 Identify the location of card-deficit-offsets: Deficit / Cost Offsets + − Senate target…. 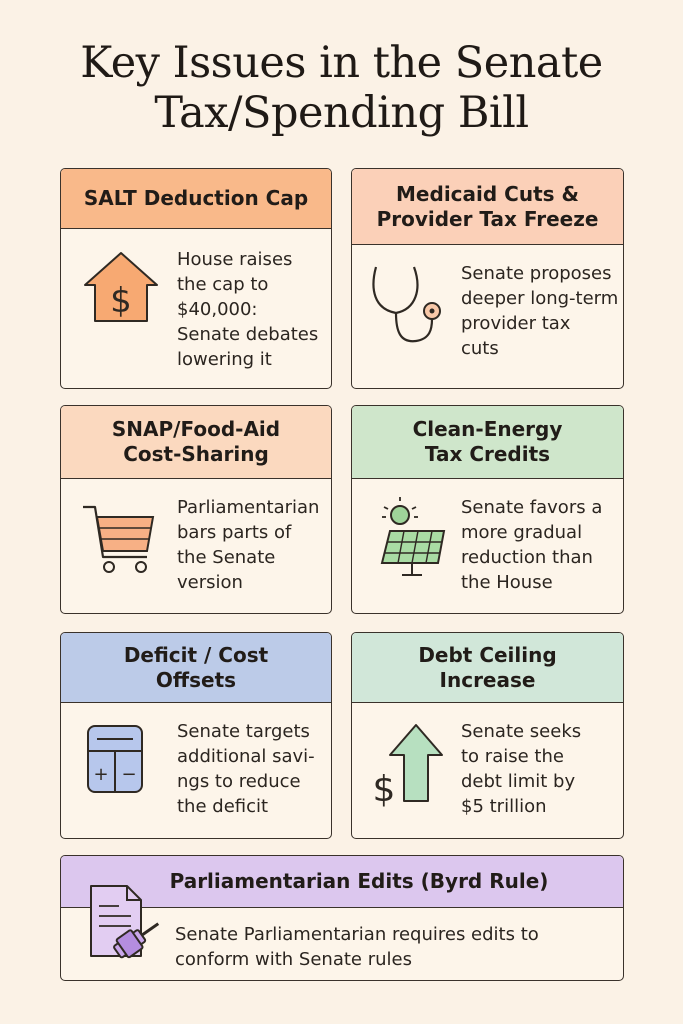
(196, 735).